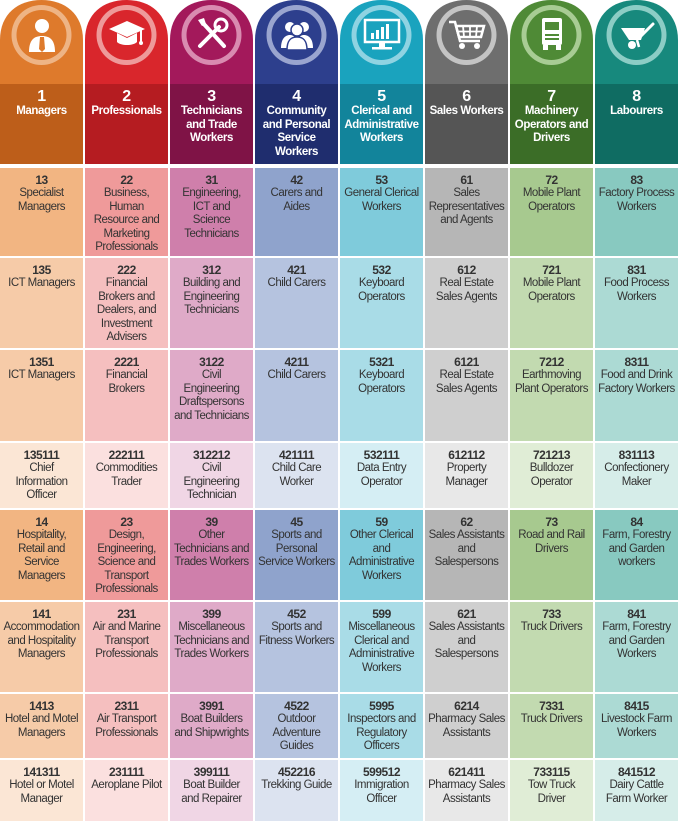 The width and height of the screenshot is (680, 821). Describe the element at coordinates (551, 212) in the screenshot. I see `occupation-cell: 72 Mobile Plant Operators` at that location.